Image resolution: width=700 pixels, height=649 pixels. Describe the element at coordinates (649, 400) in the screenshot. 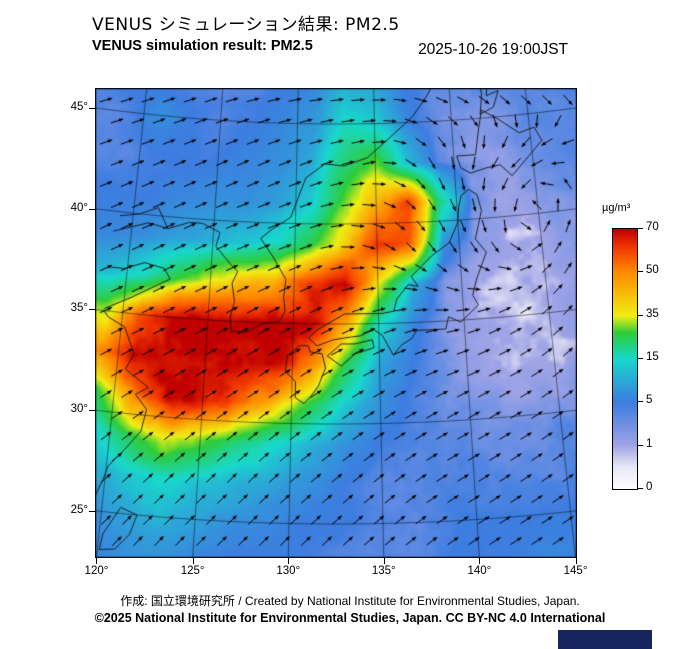

I see `colorbar-tick-label: 5` at that location.